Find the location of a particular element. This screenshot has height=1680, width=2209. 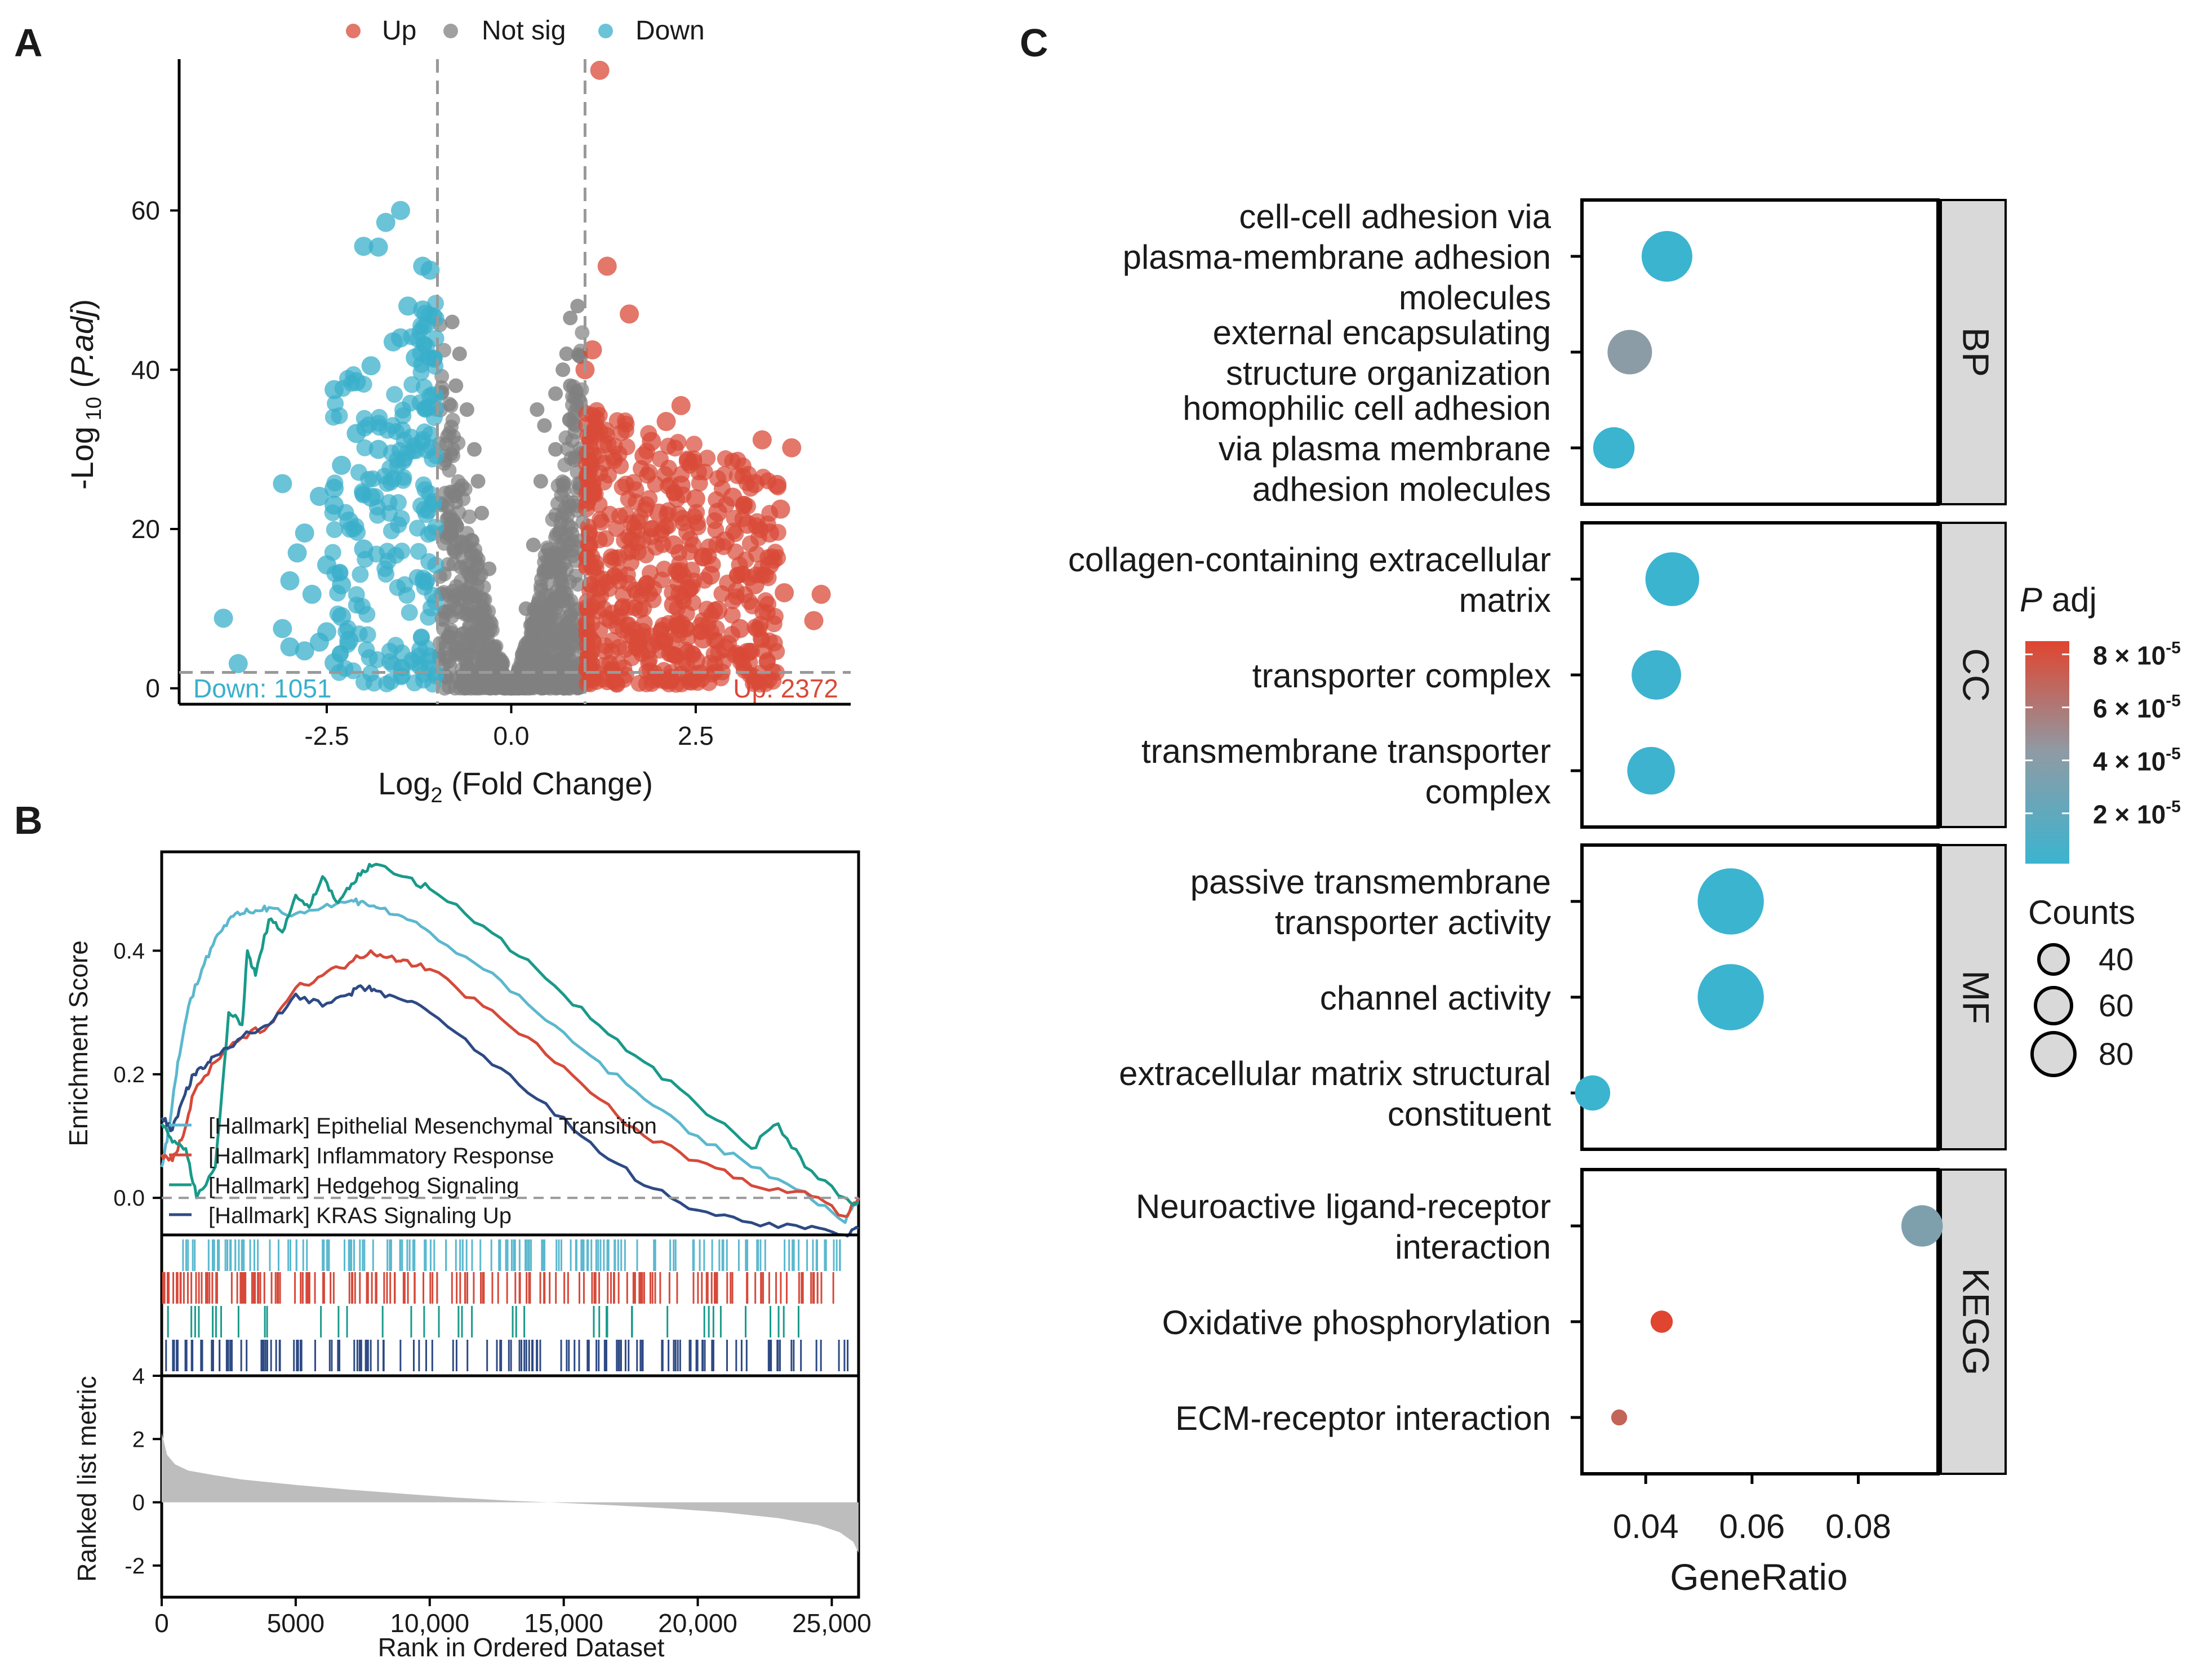

go-x-tick-label: 0.08 is located at coordinates (1858, 1526).